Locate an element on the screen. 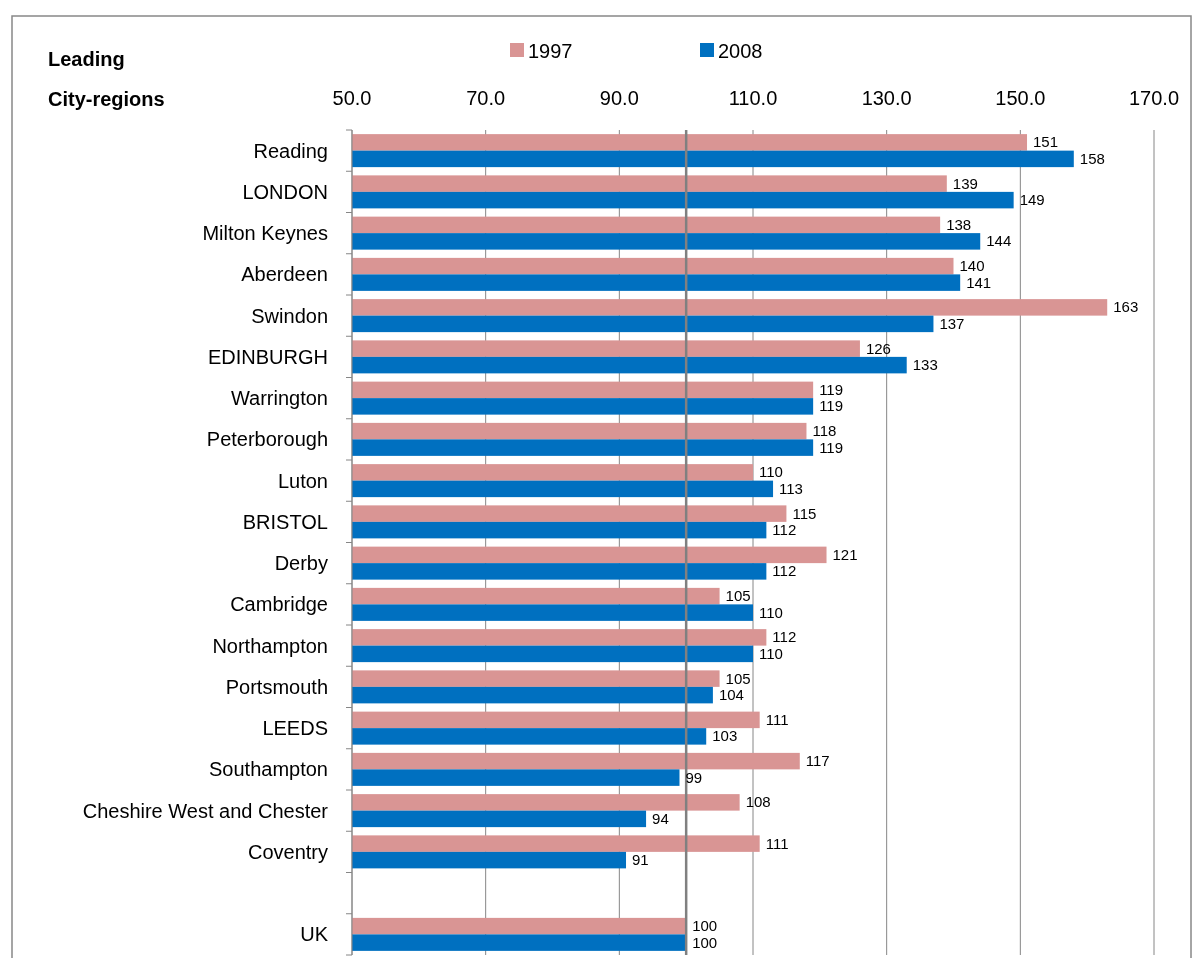  data-label: 91 is located at coordinates (640, 860).